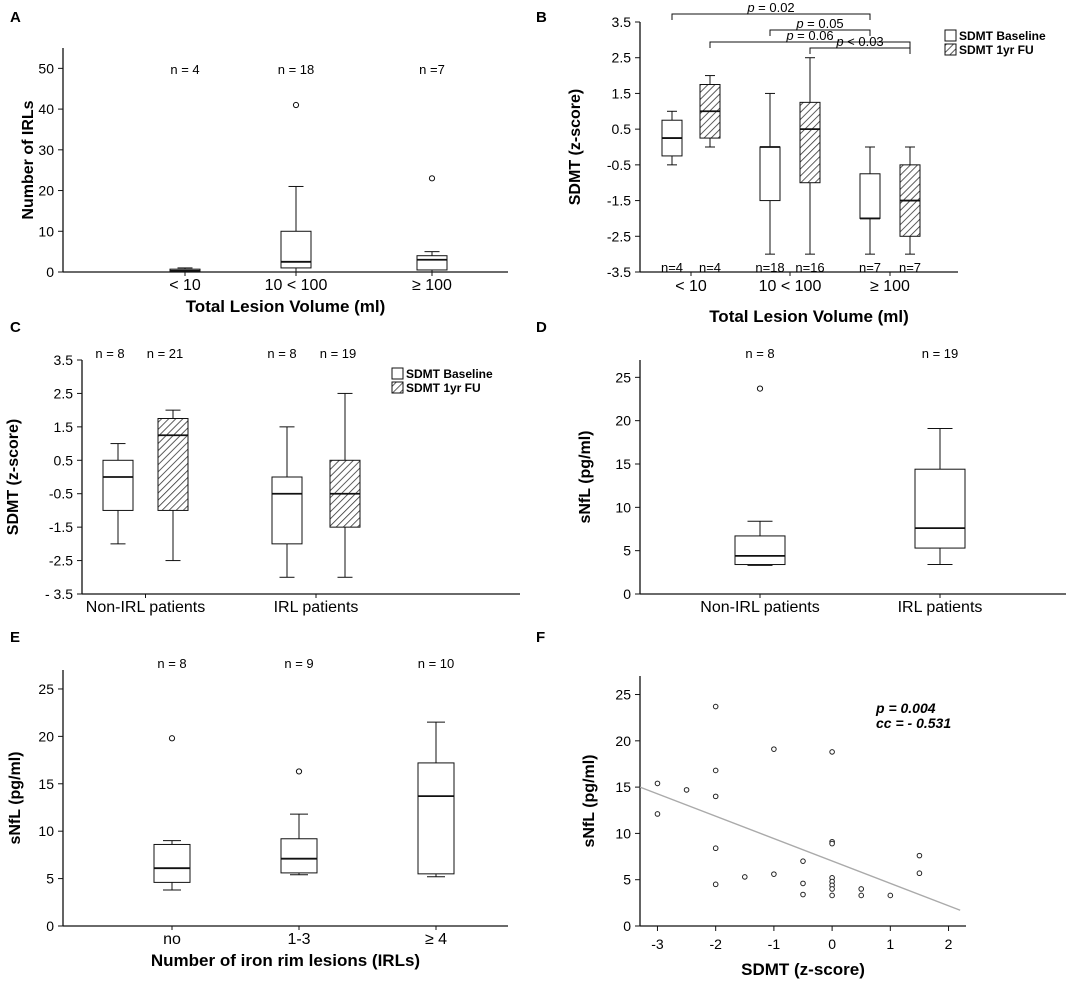 This screenshot has width=1084, height=984. I want to click on y-tick-label: 50, so click(46, 68).